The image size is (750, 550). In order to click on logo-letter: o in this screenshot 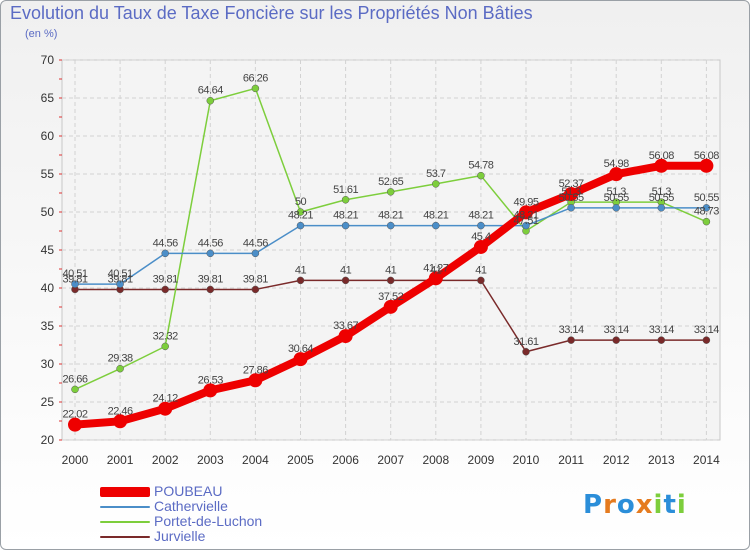, I will do `click(626, 505)`.